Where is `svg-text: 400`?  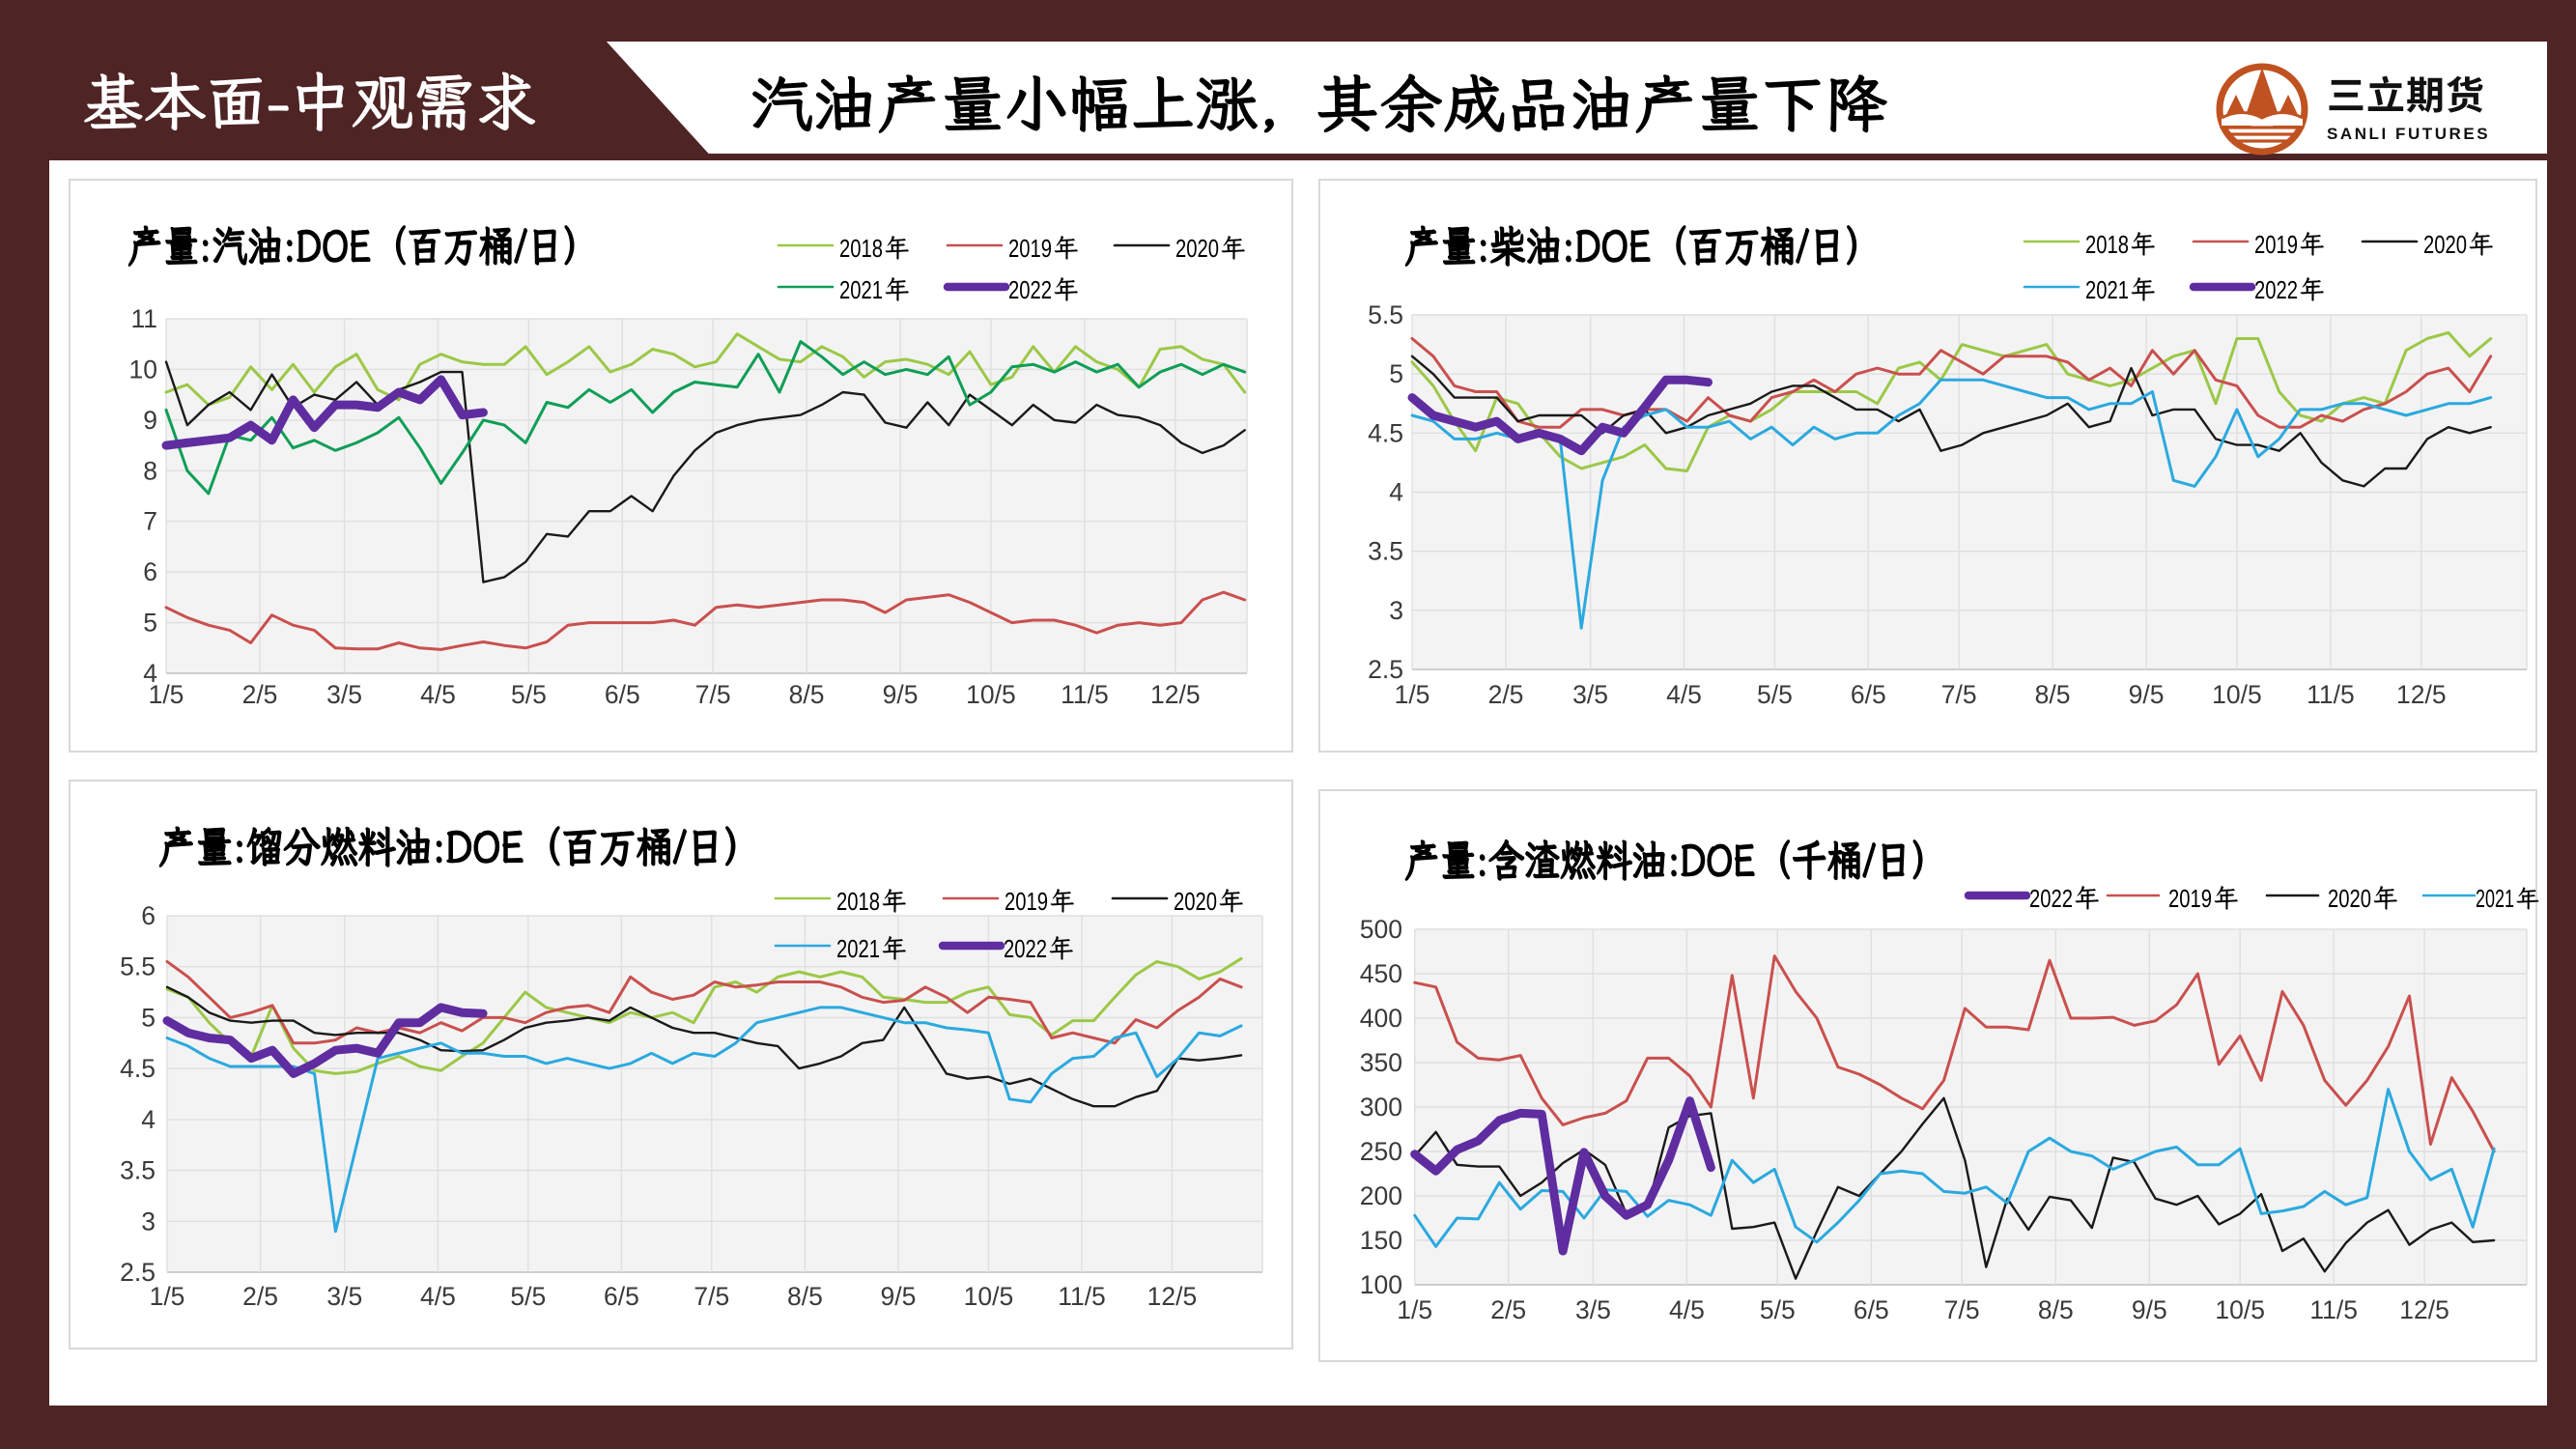 svg-text: 400 is located at coordinates (1381, 1018).